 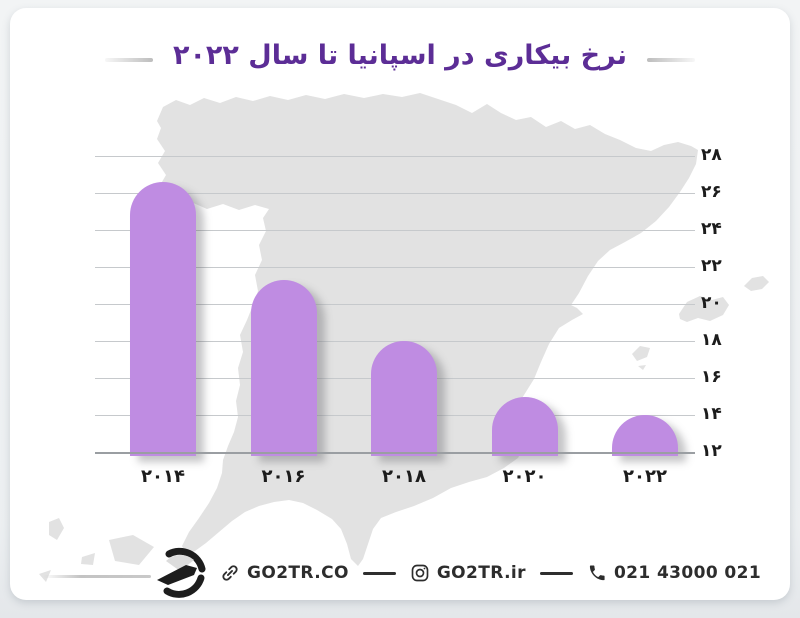 I want to click on phone-label: 021 43000 021, so click(x=687, y=573).